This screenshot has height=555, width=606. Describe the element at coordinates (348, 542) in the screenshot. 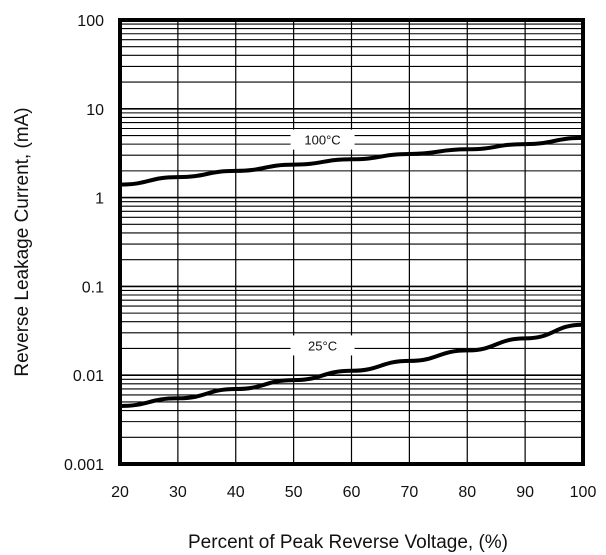

I see `x-axis-label: Percent of Peak Reverse Voltage, (%)` at that location.